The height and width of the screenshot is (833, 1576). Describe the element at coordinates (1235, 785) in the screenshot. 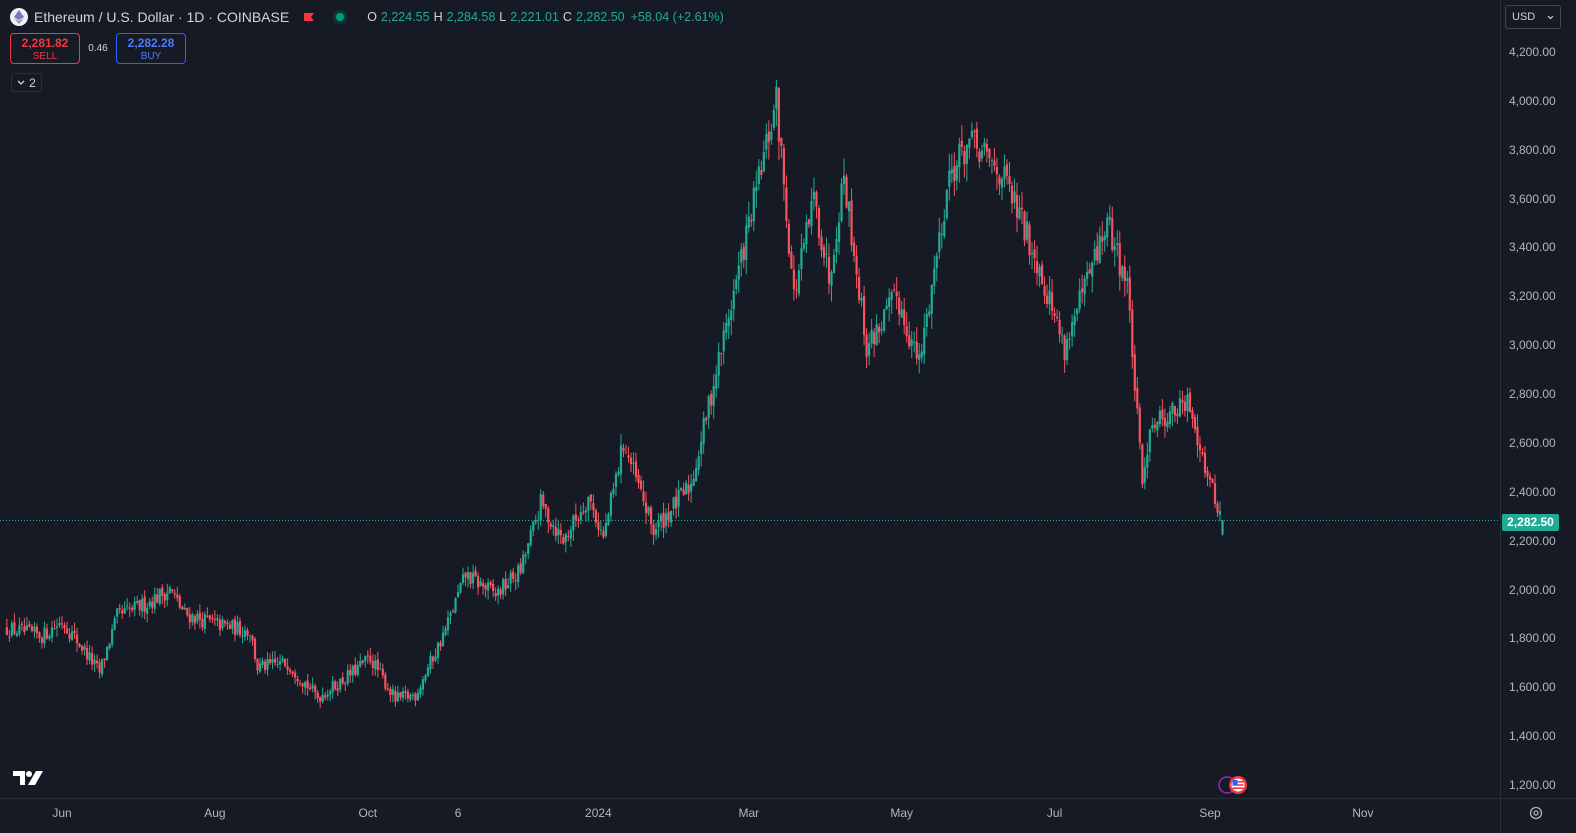

I see `economic-events-icon` at that location.